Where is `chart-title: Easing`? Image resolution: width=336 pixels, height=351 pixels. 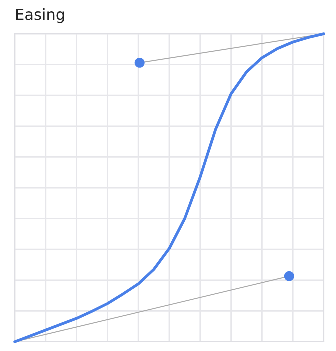 chart-title: Easing is located at coordinates (40, 16).